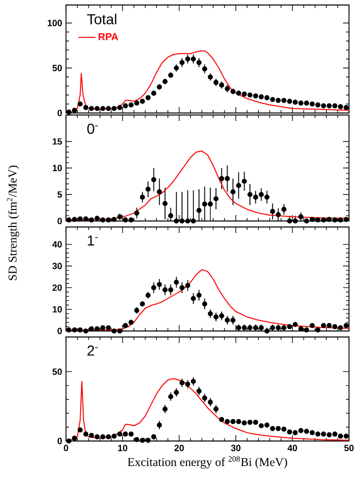 This screenshot has width=360, height=486. Describe the element at coordinates (93, 241) in the screenshot. I see `chart-title: 1$^{-}$` at that location.